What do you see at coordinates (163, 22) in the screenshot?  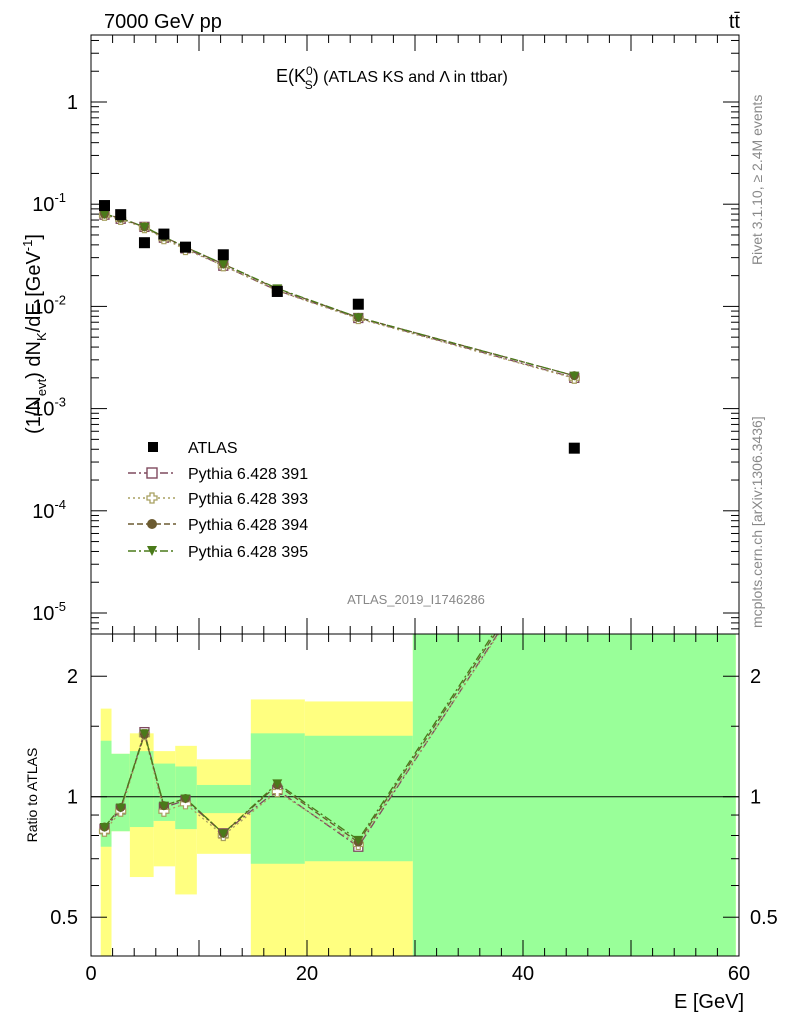 I see `energy-label: 7000 GeV pp` at bounding box center [163, 22].